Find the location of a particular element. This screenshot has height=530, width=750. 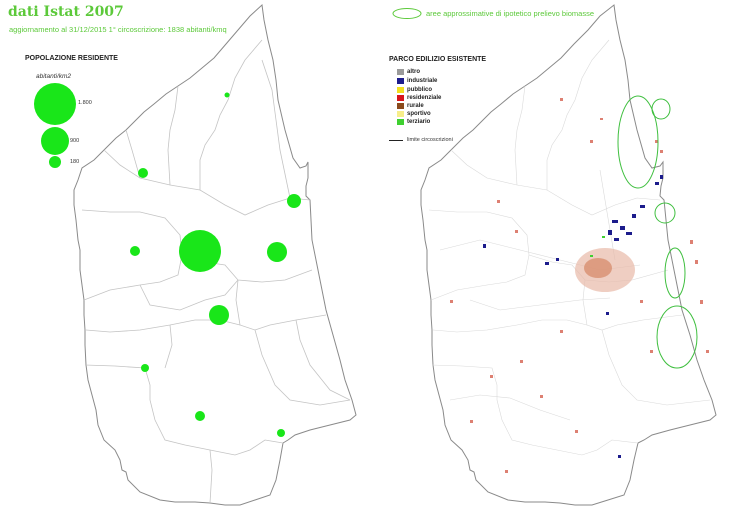

town-centre-area is located at coordinates (598, 268).